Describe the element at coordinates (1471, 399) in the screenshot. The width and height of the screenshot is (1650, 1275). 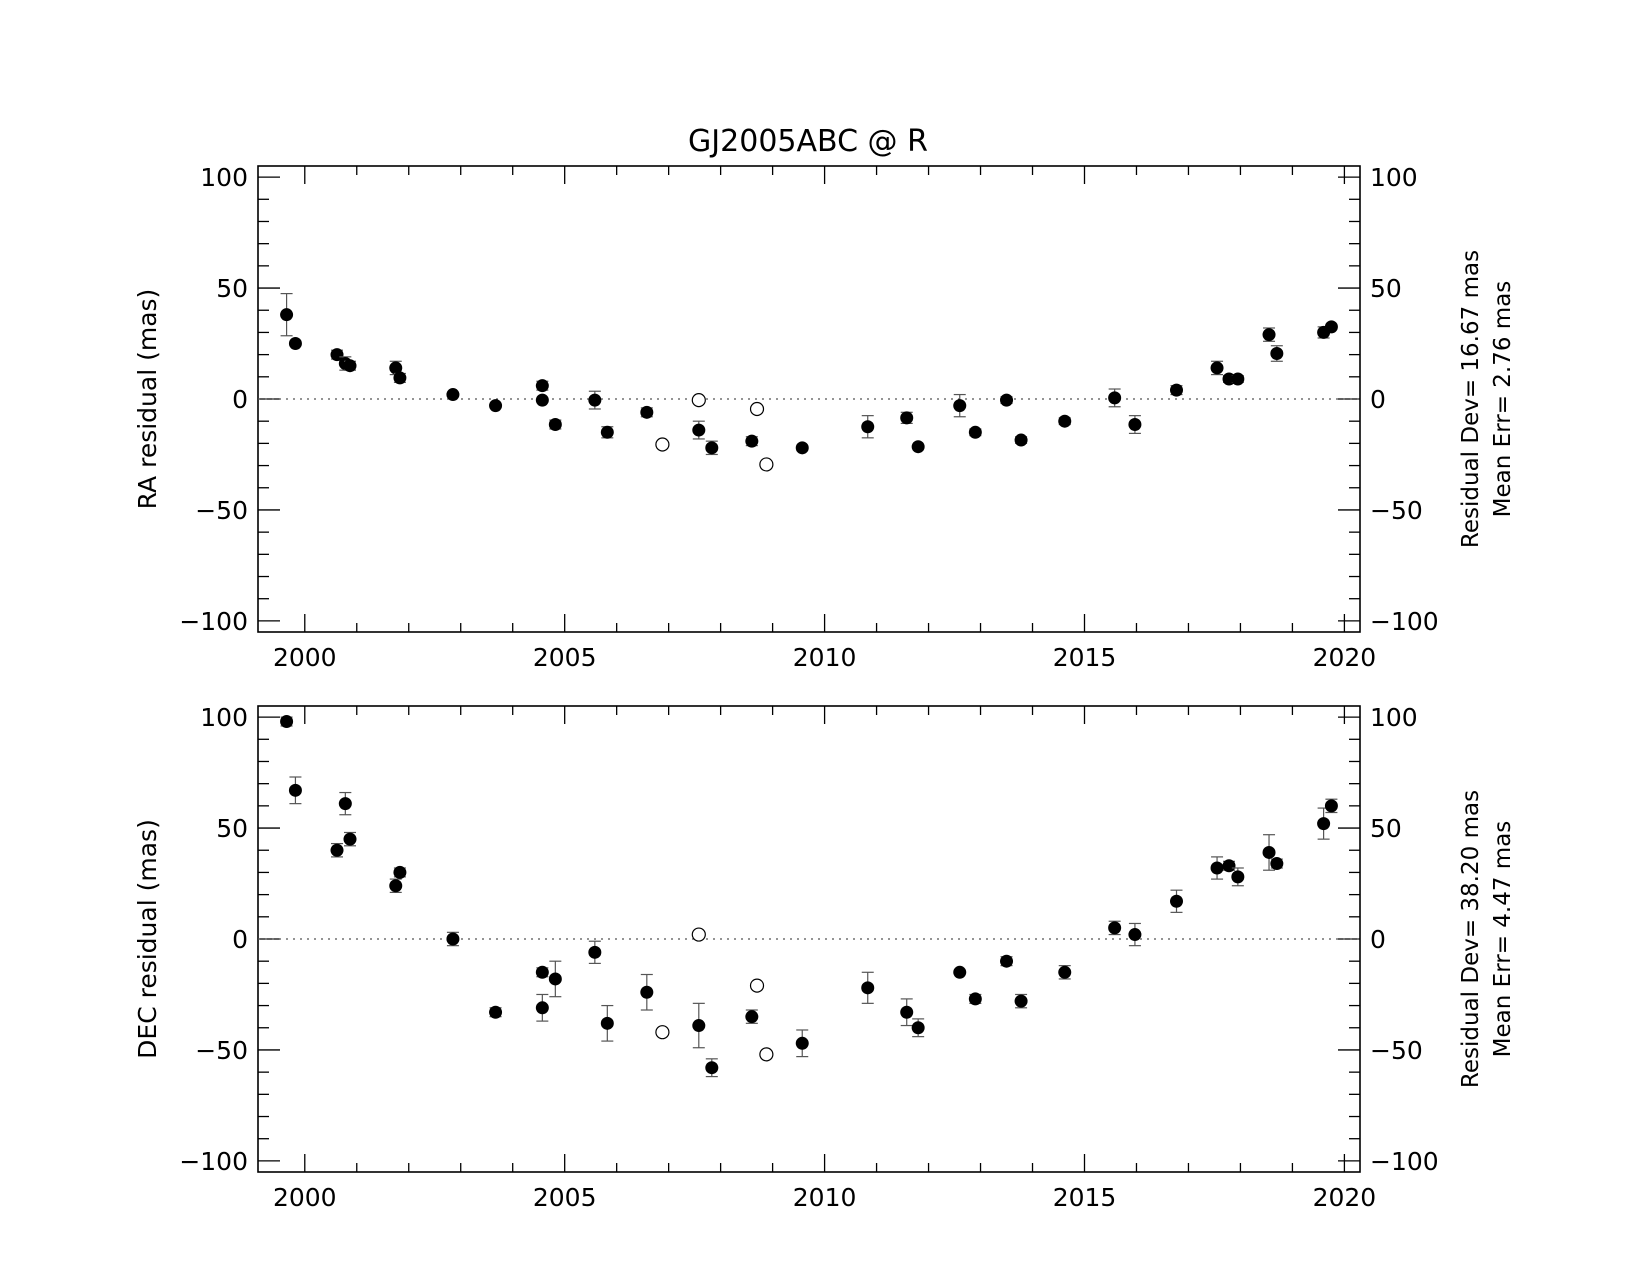
I see `residual-dev-label: Residual Dev= 16.67 mas` at that location.